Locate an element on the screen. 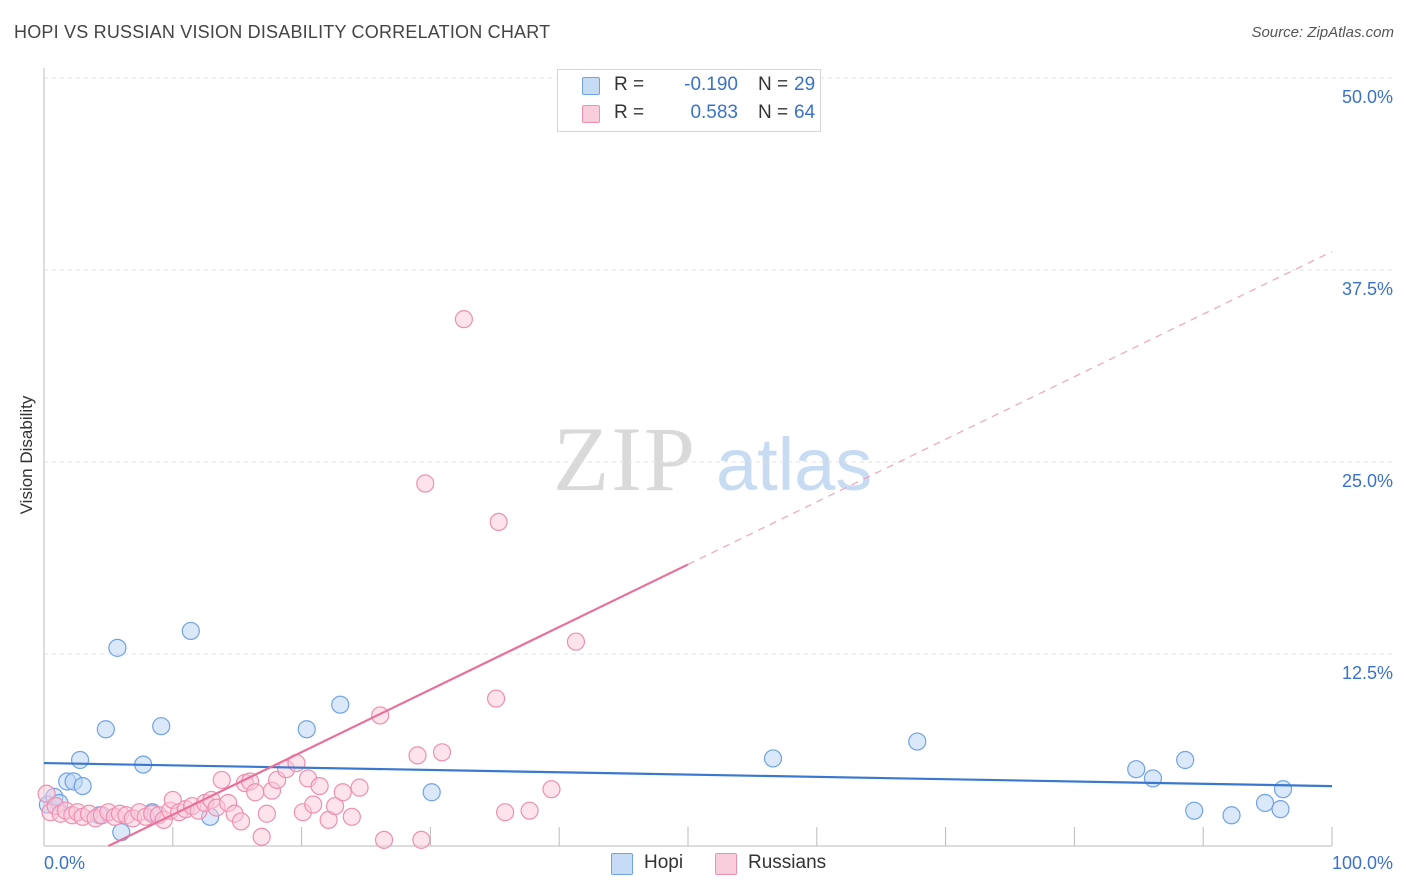  watermark-atlas: atlas is located at coordinates (794, 464).